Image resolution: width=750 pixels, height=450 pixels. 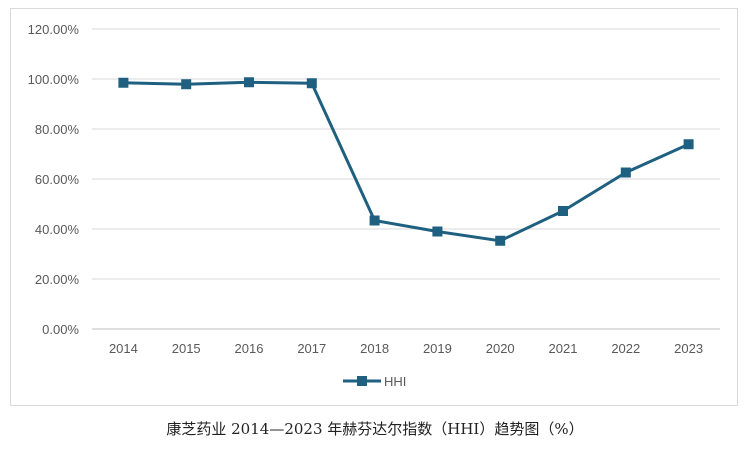 What do you see at coordinates (54, 79) in the screenshot?
I see `y-tick-label: 100.00%` at bounding box center [54, 79].